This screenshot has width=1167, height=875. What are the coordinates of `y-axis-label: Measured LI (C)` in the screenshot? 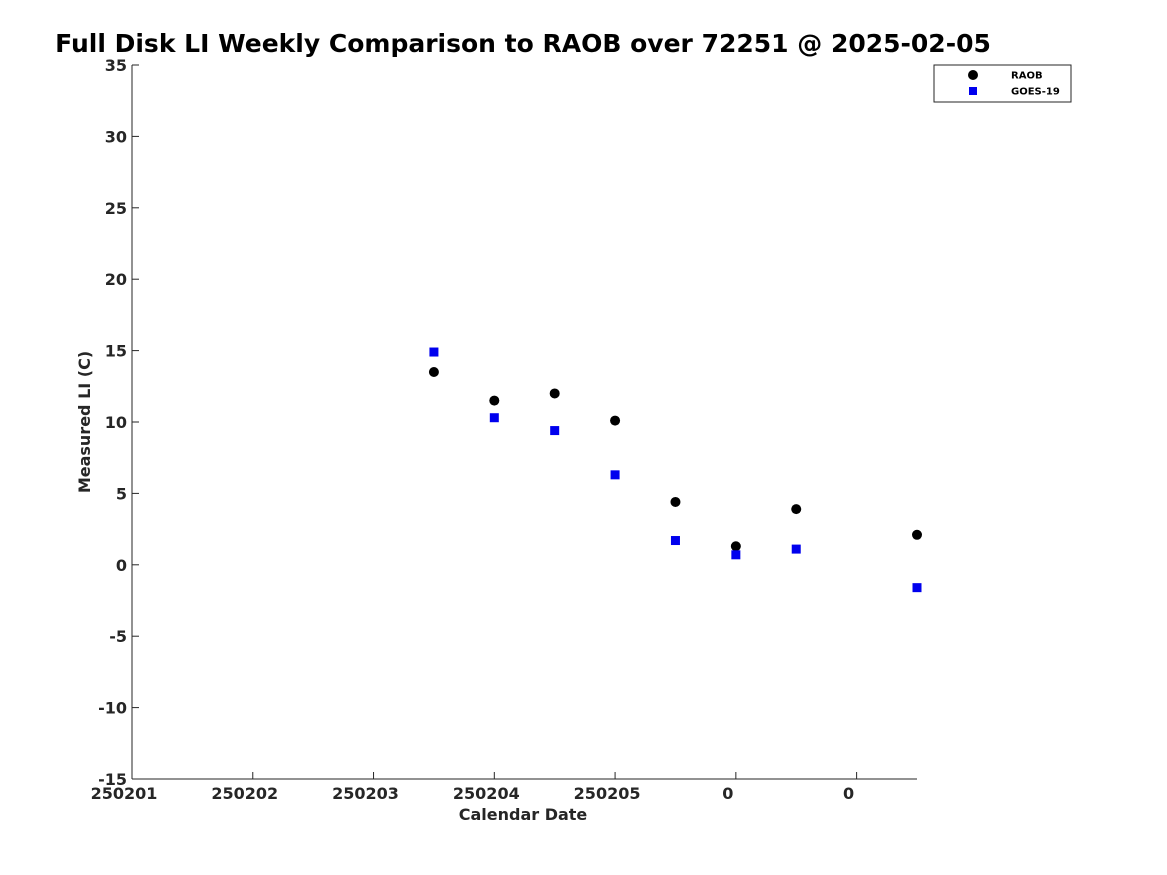 It's located at (84, 422).